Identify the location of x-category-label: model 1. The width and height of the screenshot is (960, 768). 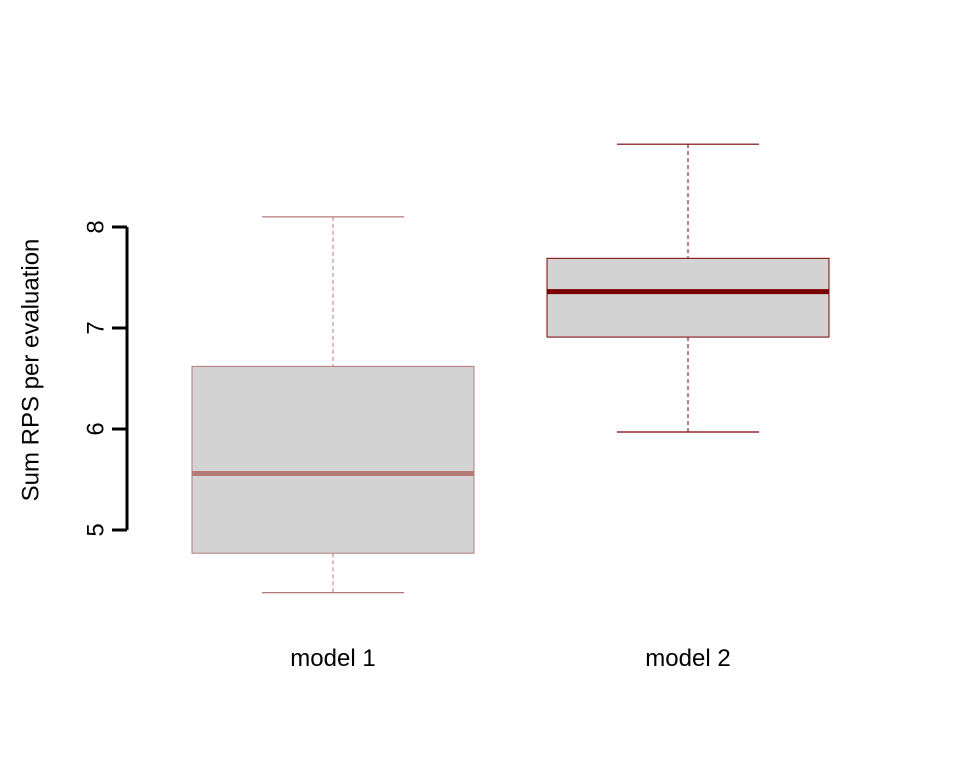
(332, 658).